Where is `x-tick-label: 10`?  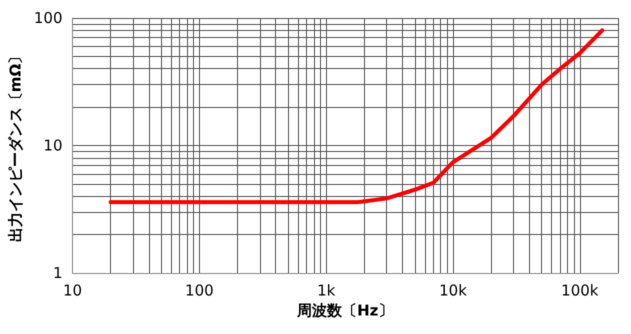 x-tick-label: 10 is located at coordinates (72, 291).